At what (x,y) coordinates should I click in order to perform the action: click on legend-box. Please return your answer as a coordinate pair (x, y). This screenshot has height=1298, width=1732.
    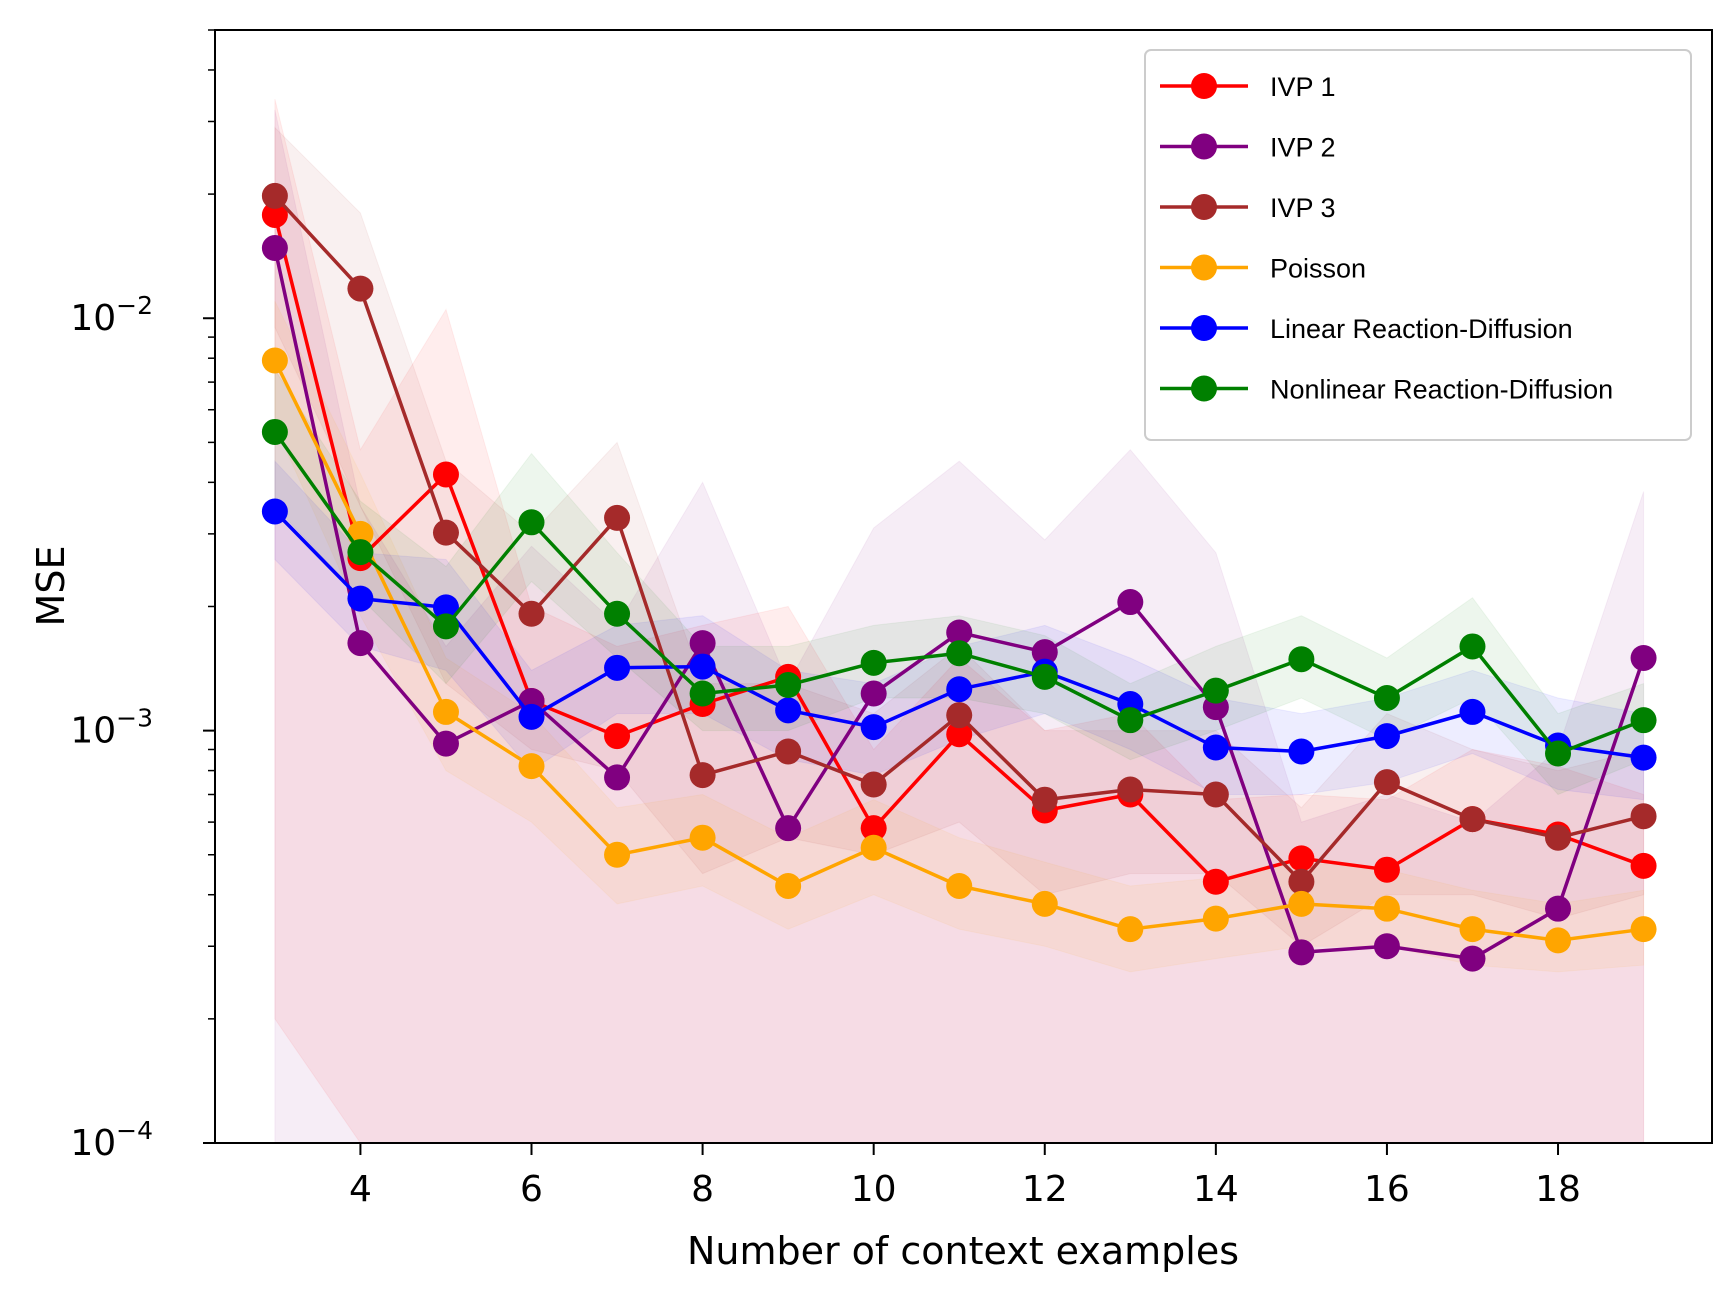
    Looking at the image, I should click on (1418, 245).